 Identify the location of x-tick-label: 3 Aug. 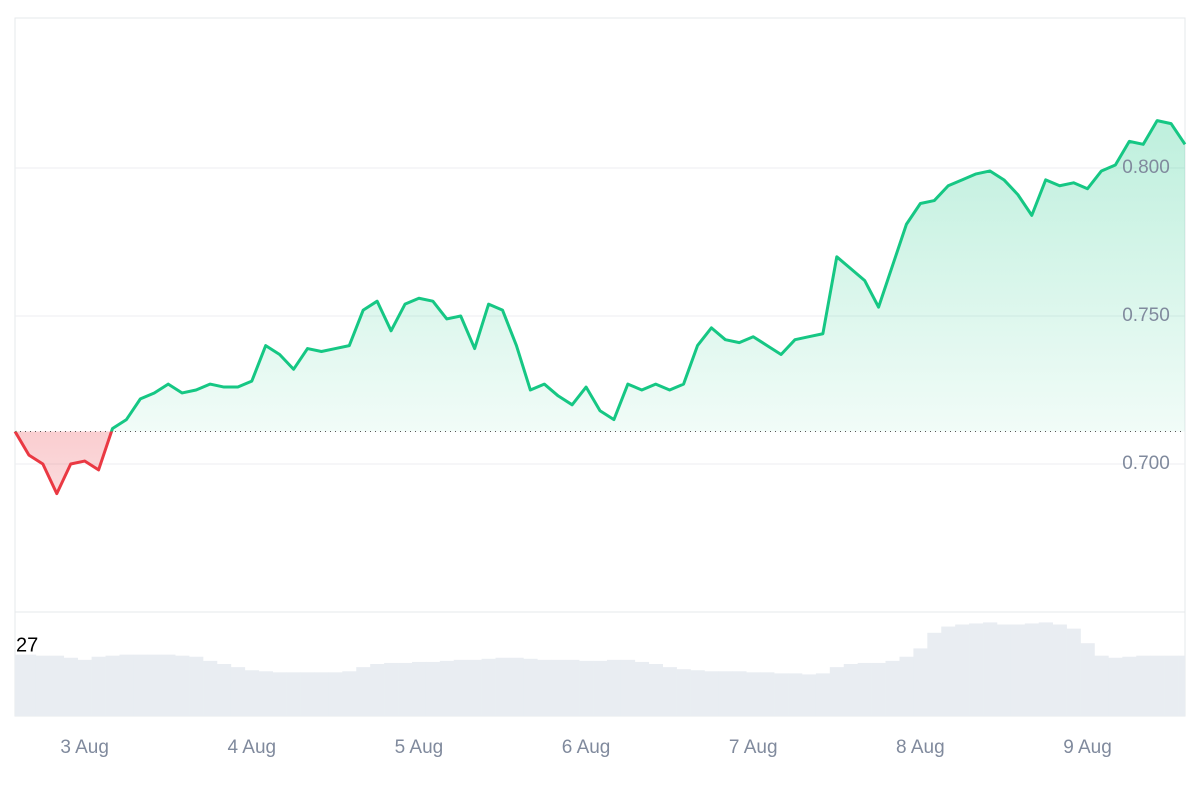
(84, 747).